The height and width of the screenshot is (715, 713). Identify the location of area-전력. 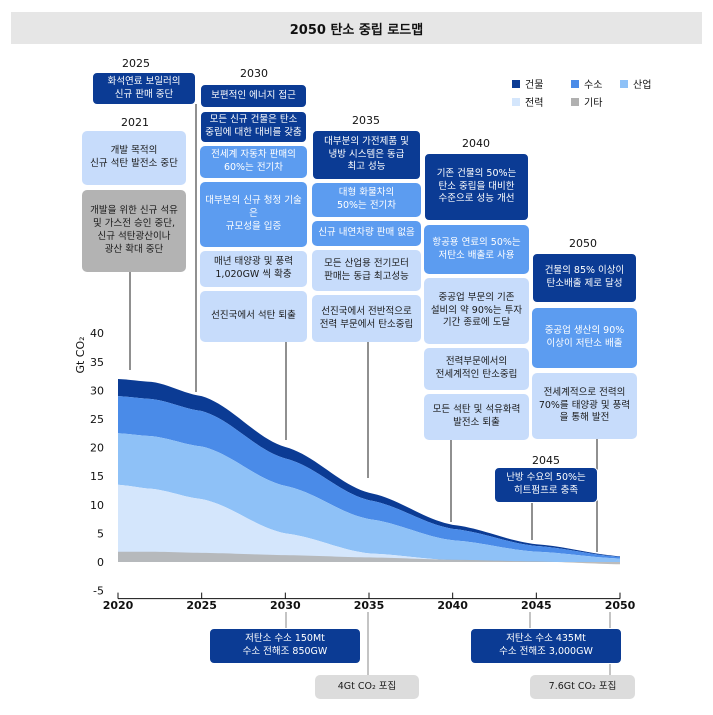
(369, 523).